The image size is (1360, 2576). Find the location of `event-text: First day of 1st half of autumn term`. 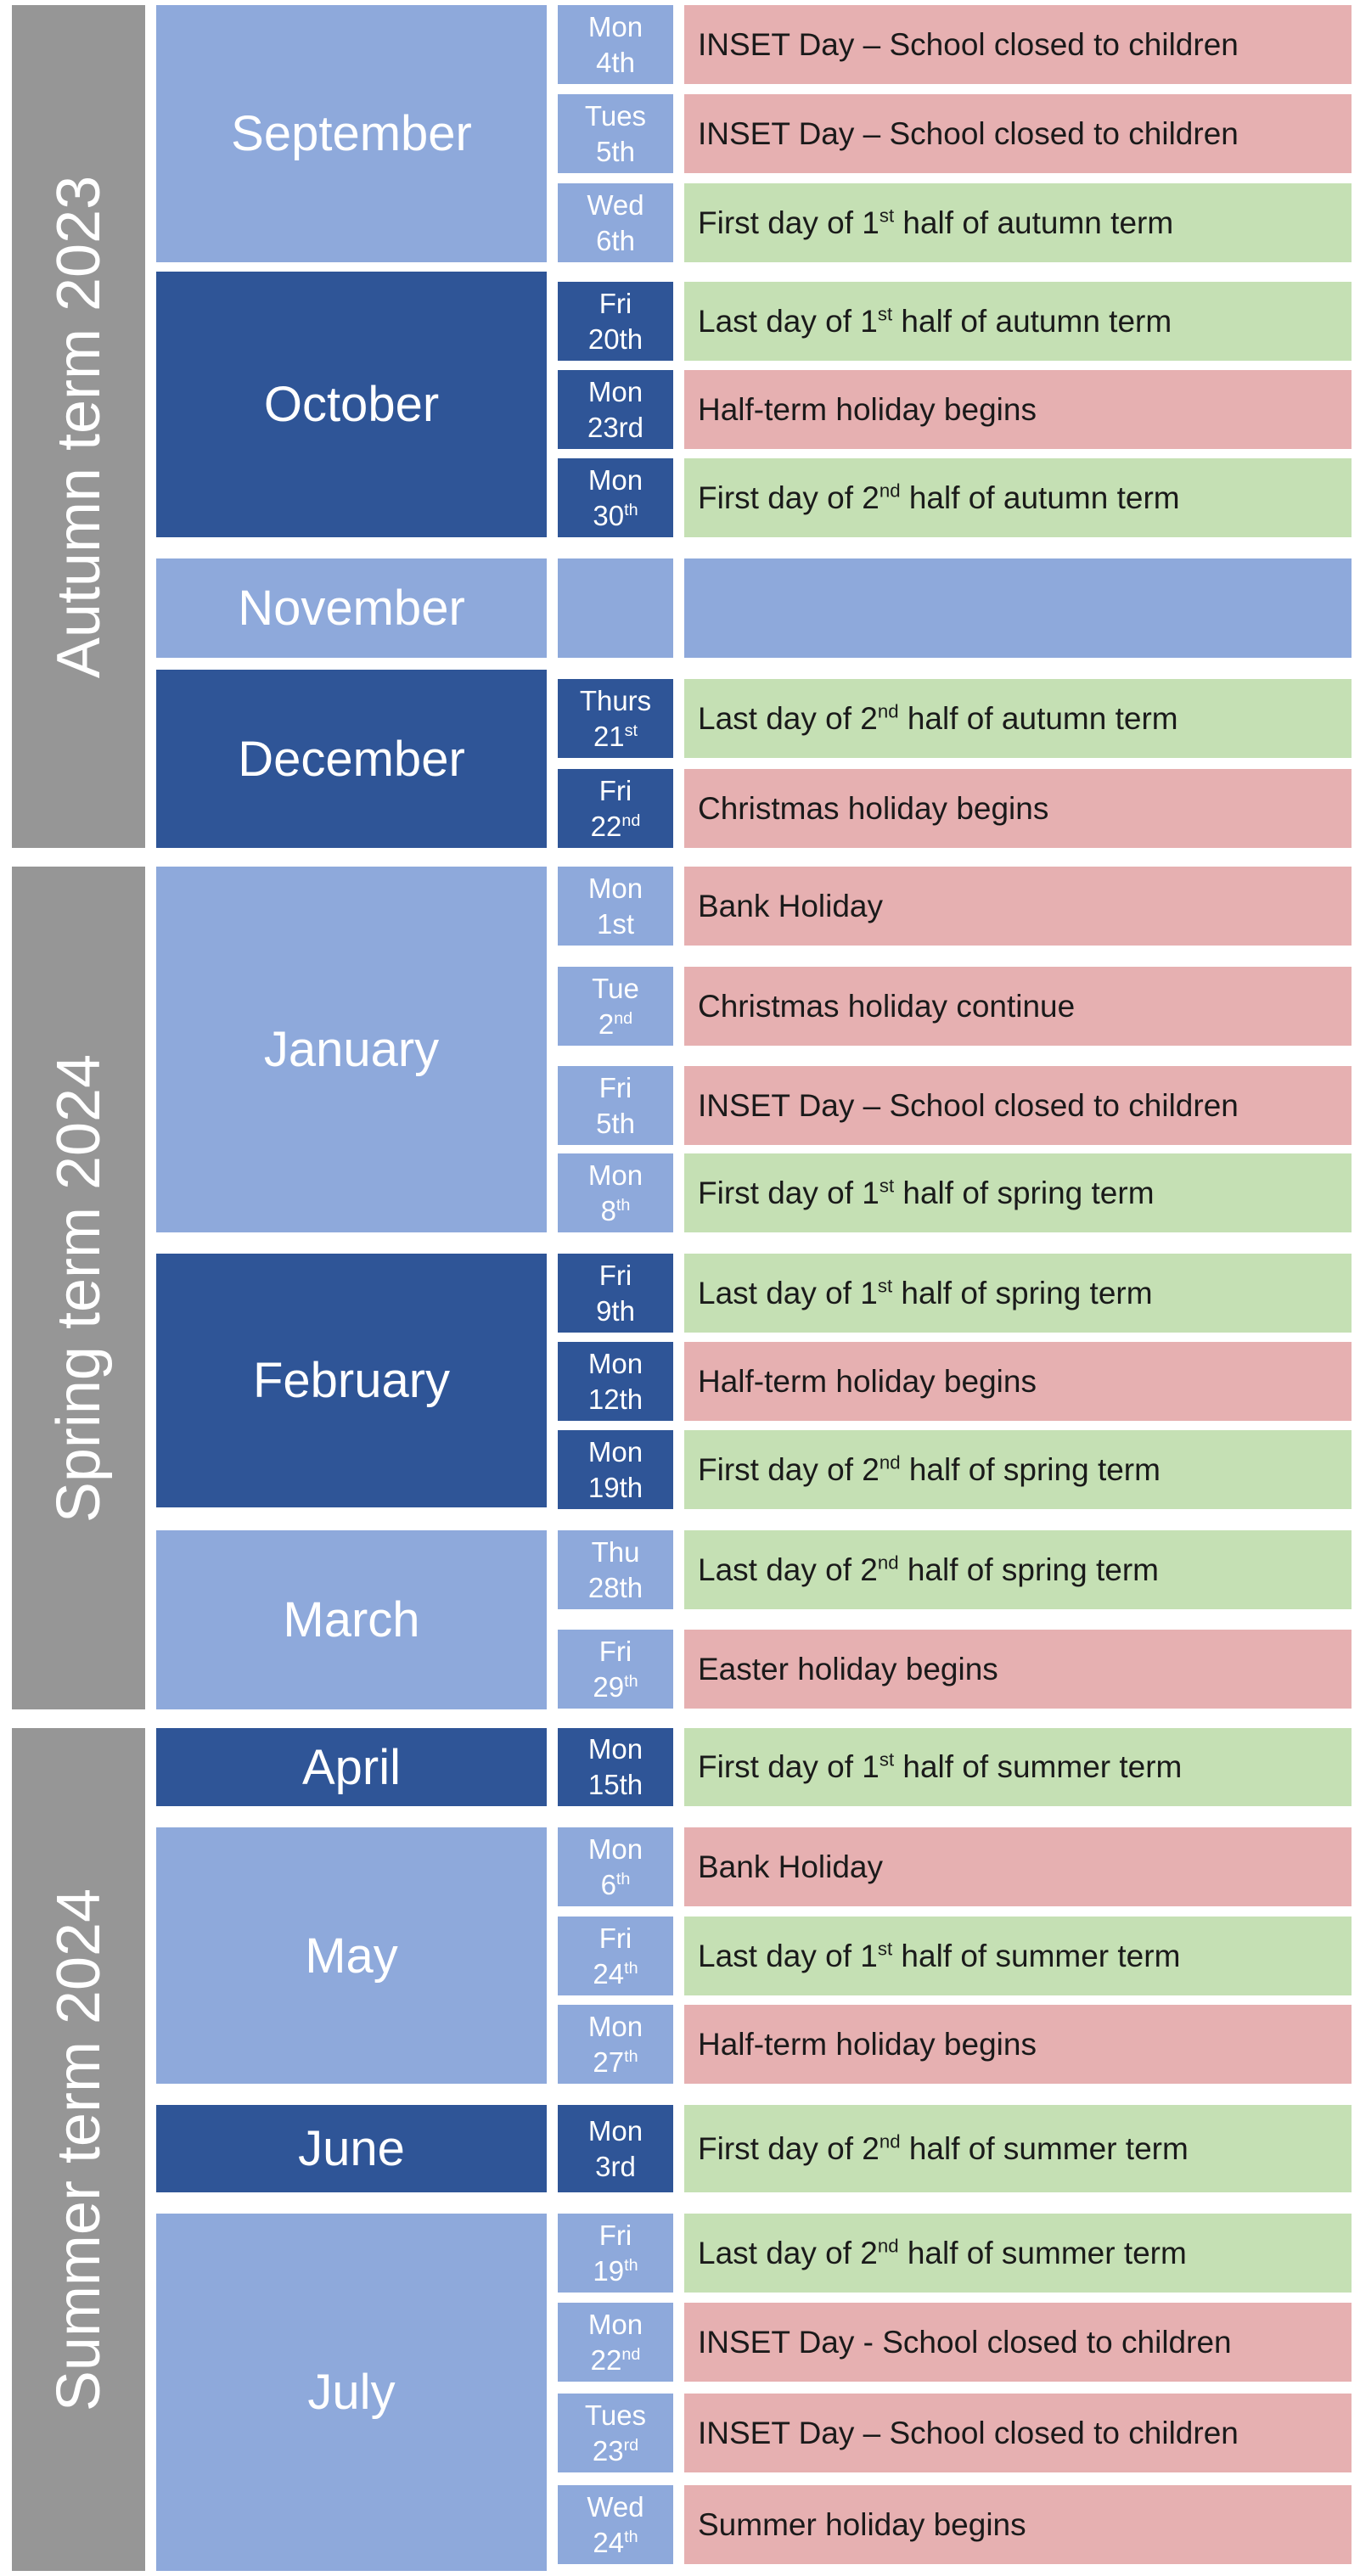

event-text: First day of 1st half of autumn term is located at coordinates (936, 222).